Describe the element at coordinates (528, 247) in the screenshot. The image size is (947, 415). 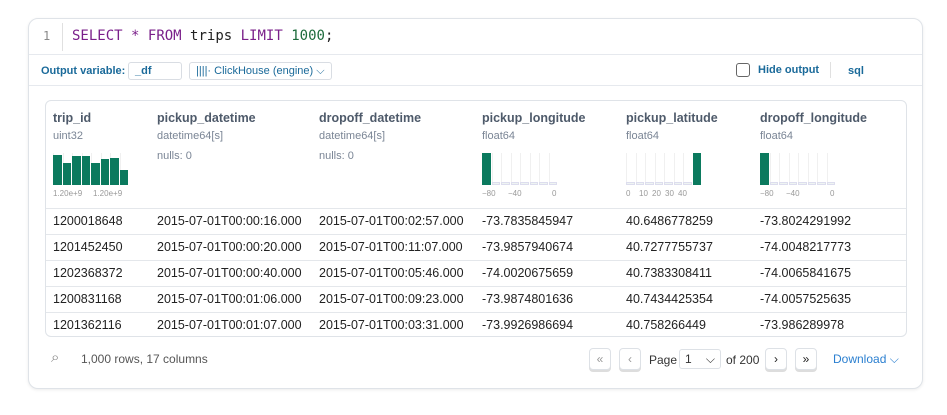
I see `table-cell: -73.9857940674` at that location.